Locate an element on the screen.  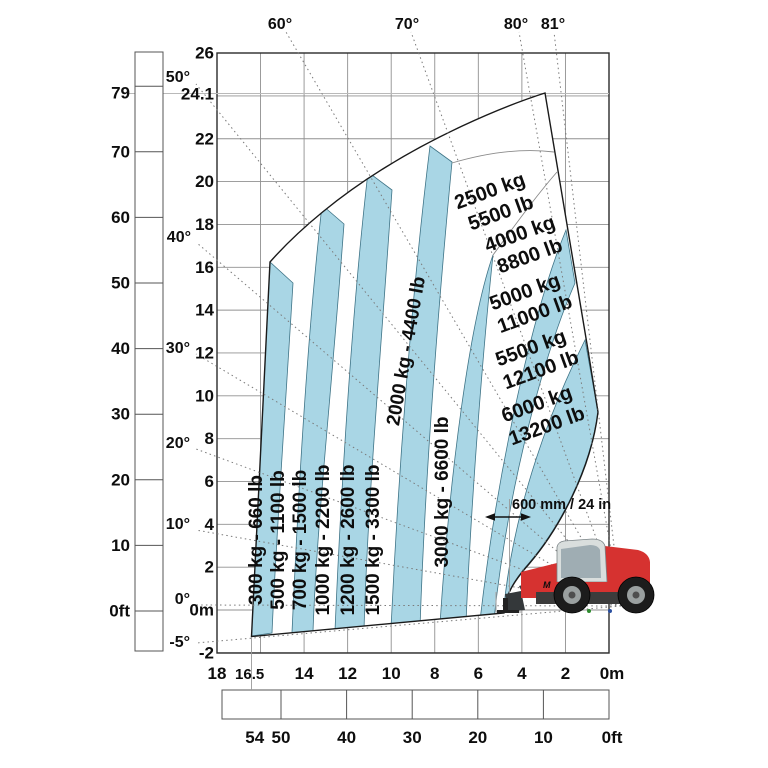
front-wheel is located at coordinates (572, 595).